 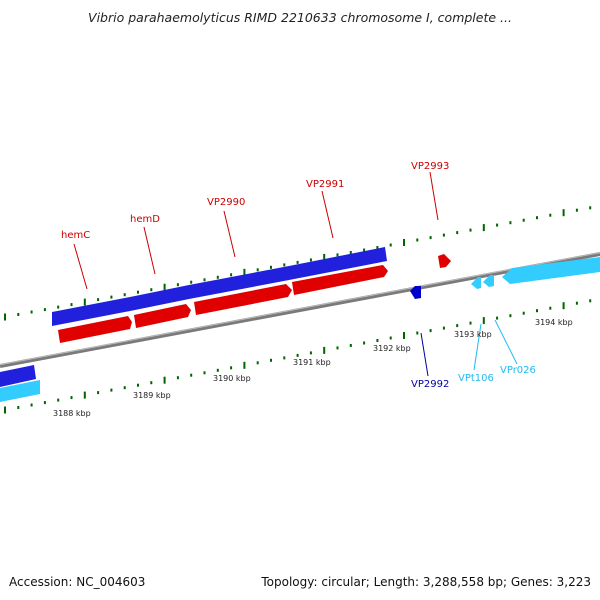 What do you see at coordinates (392, 348) in the screenshot?
I see `scale-label: 3192 kbp` at bounding box center [392, 348].